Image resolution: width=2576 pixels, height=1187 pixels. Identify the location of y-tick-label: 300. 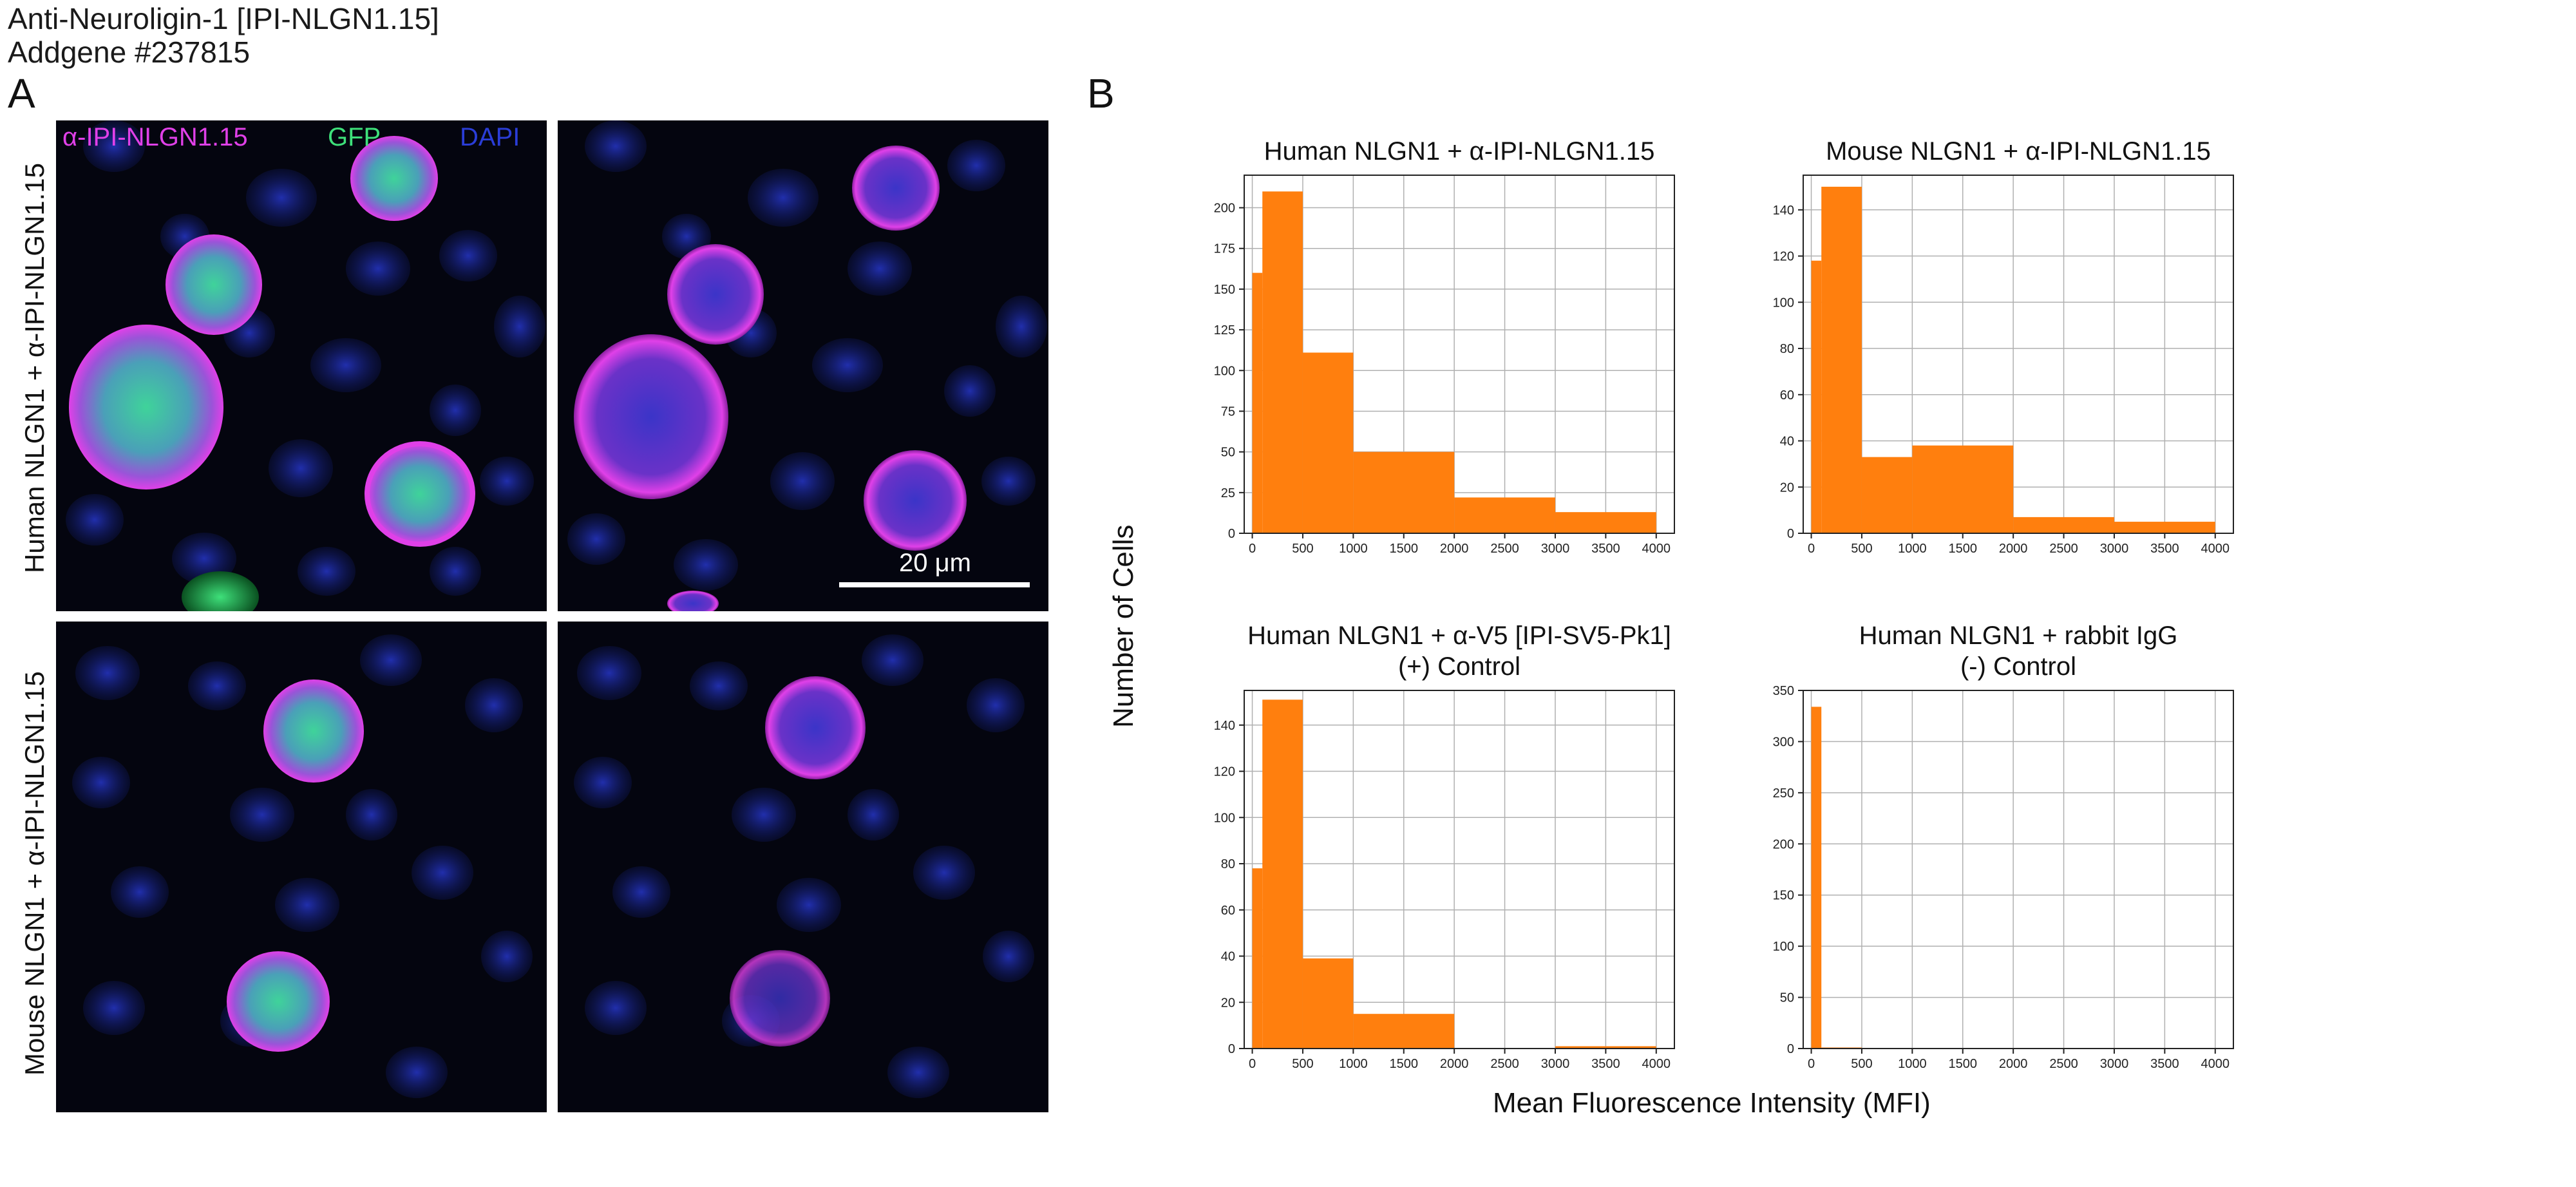
(1783, 742).